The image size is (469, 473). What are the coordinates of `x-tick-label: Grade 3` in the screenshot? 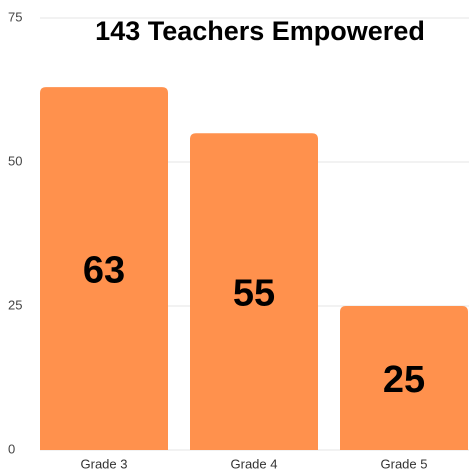 It's located at (104, 463).